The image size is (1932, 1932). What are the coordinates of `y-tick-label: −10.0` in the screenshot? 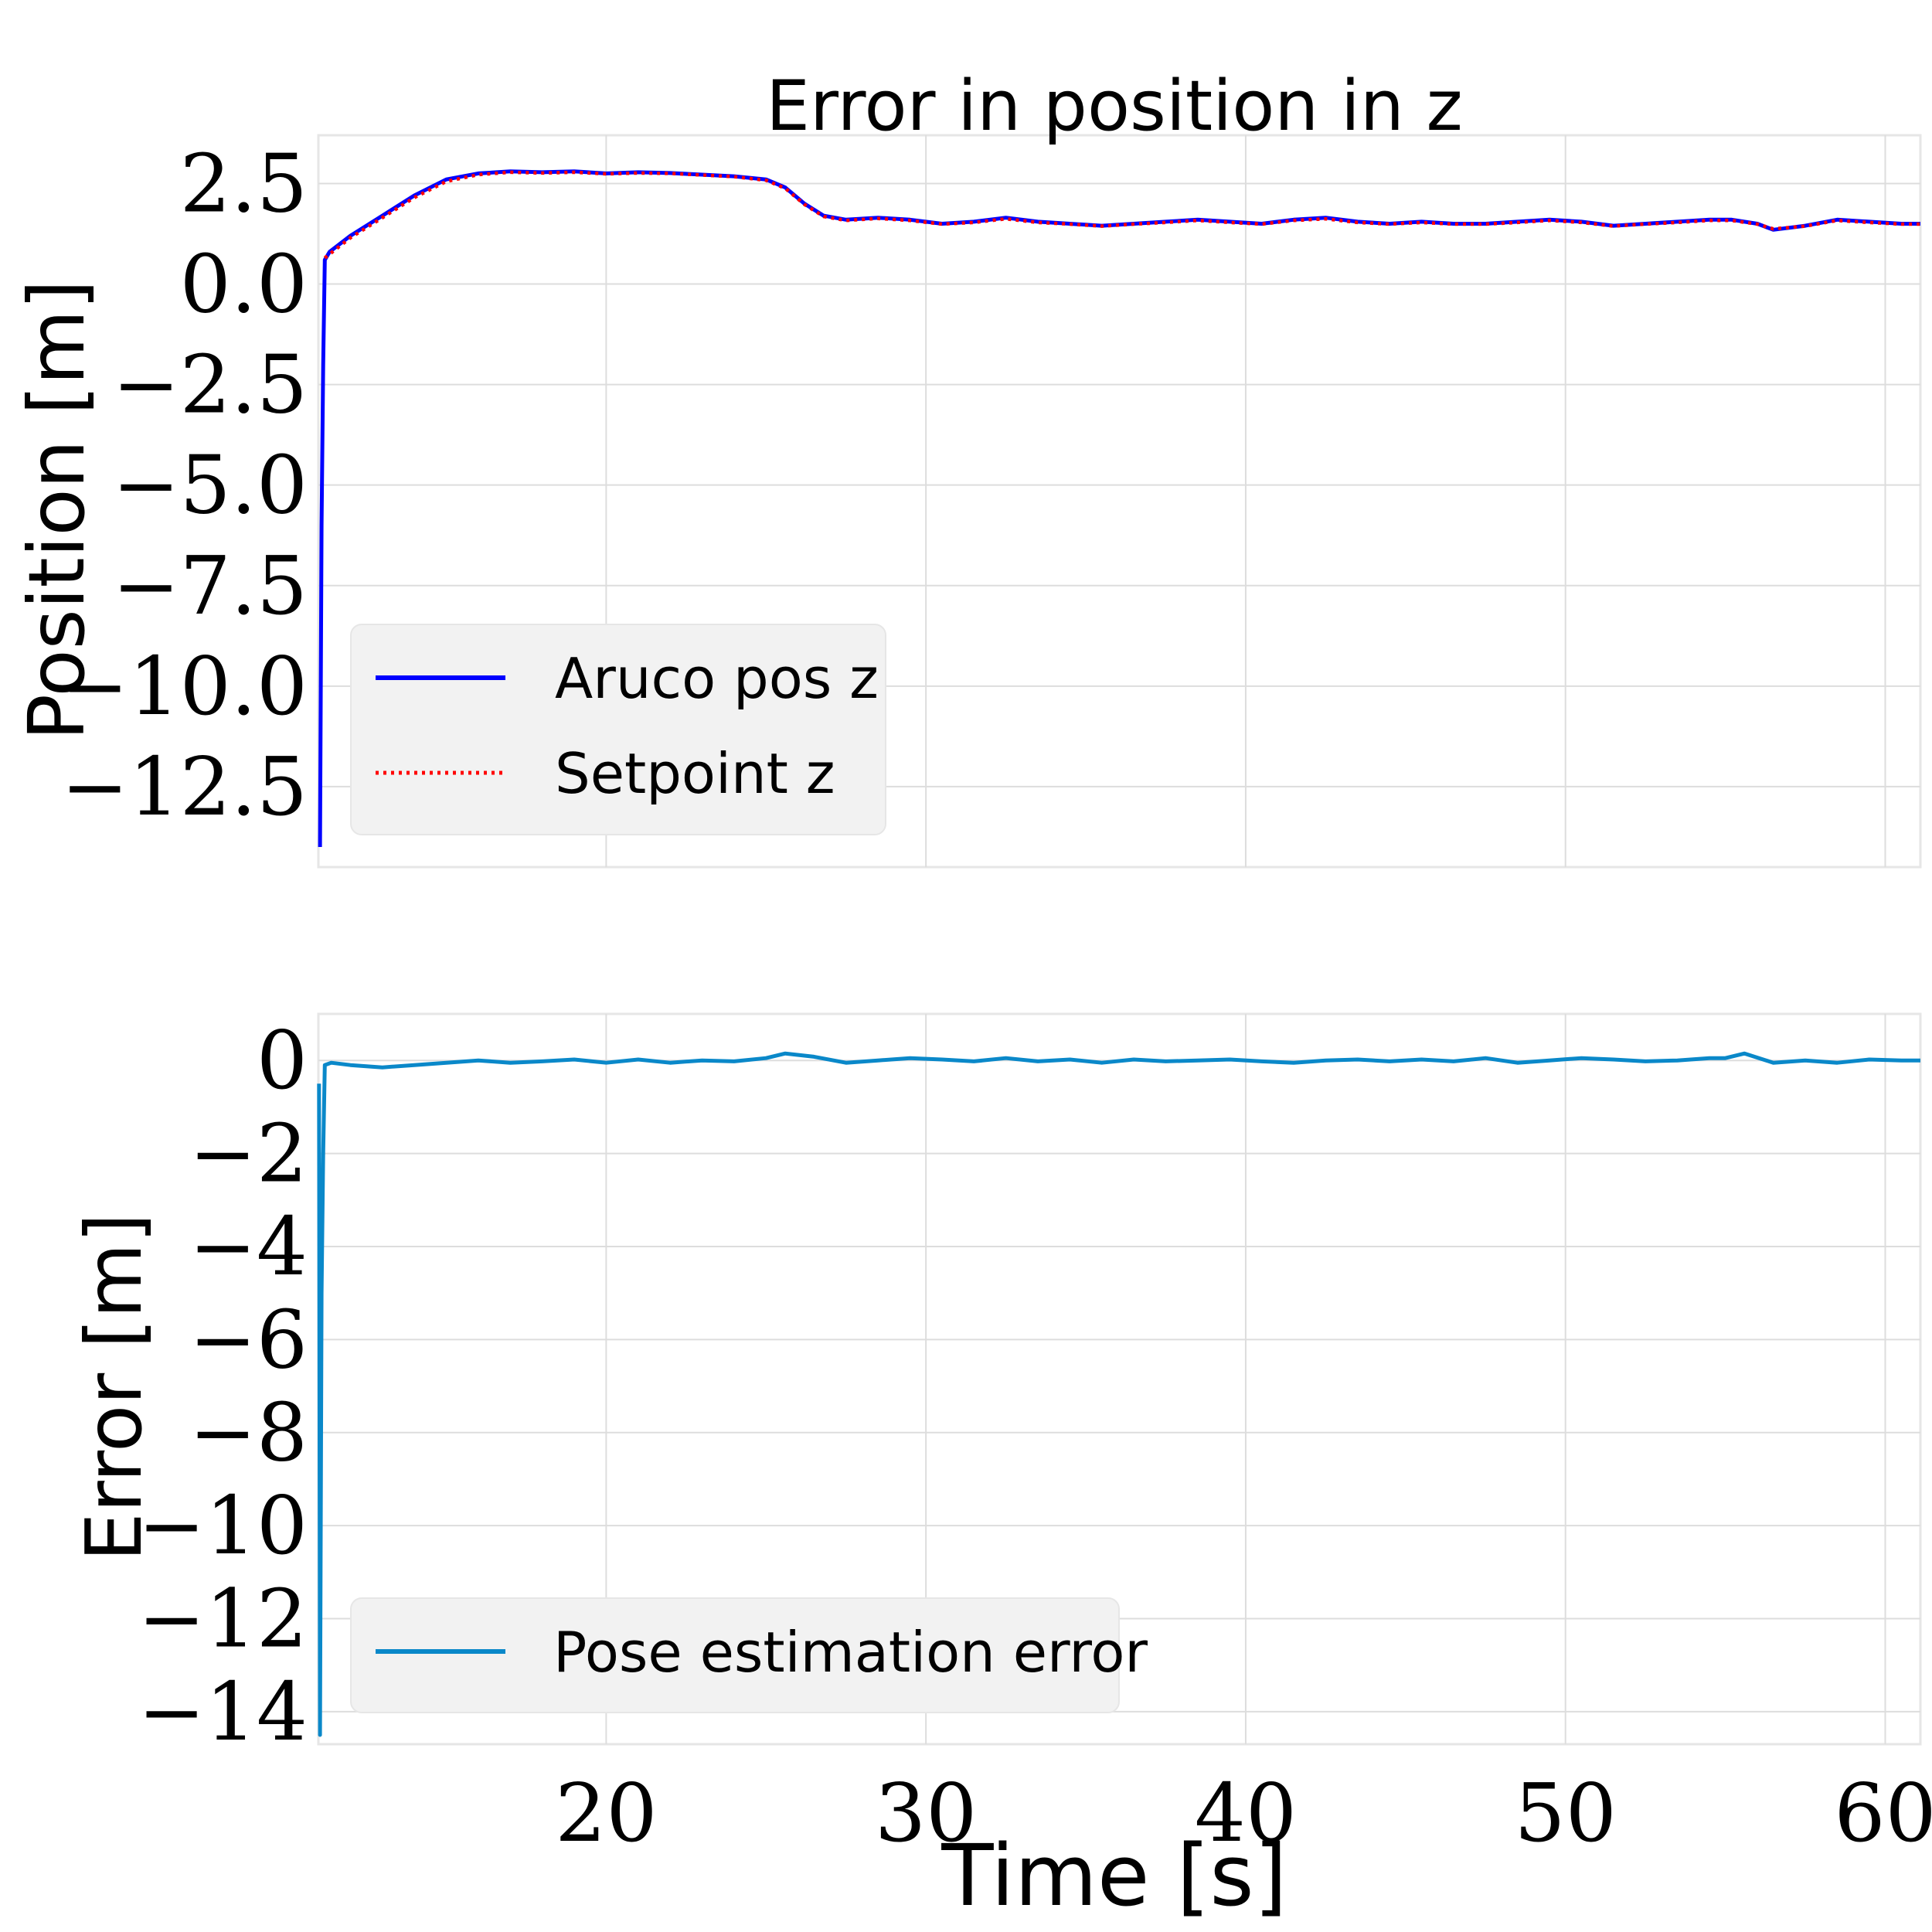 It's located at (184, 686).